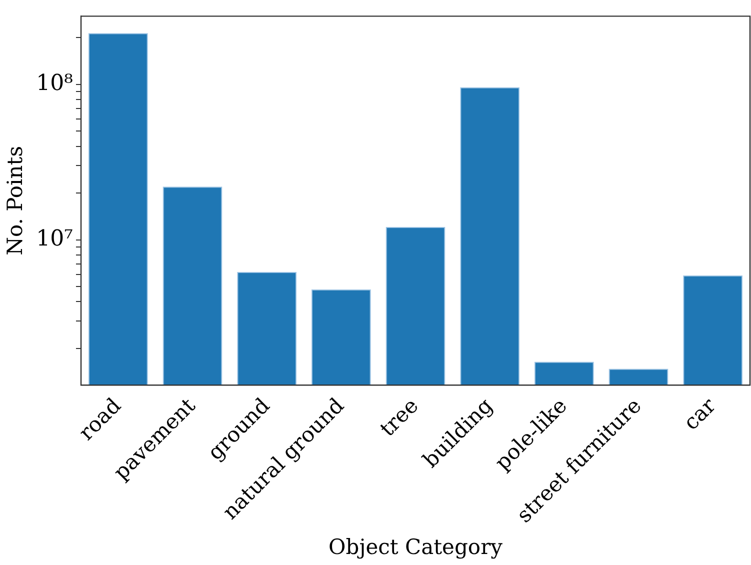 This screenshot has height=565, width=751. What do you see at coordinates (55, 239) in the screenshot?
I see `y-tick-label: 10⁷` at bounding box center [55, 239].